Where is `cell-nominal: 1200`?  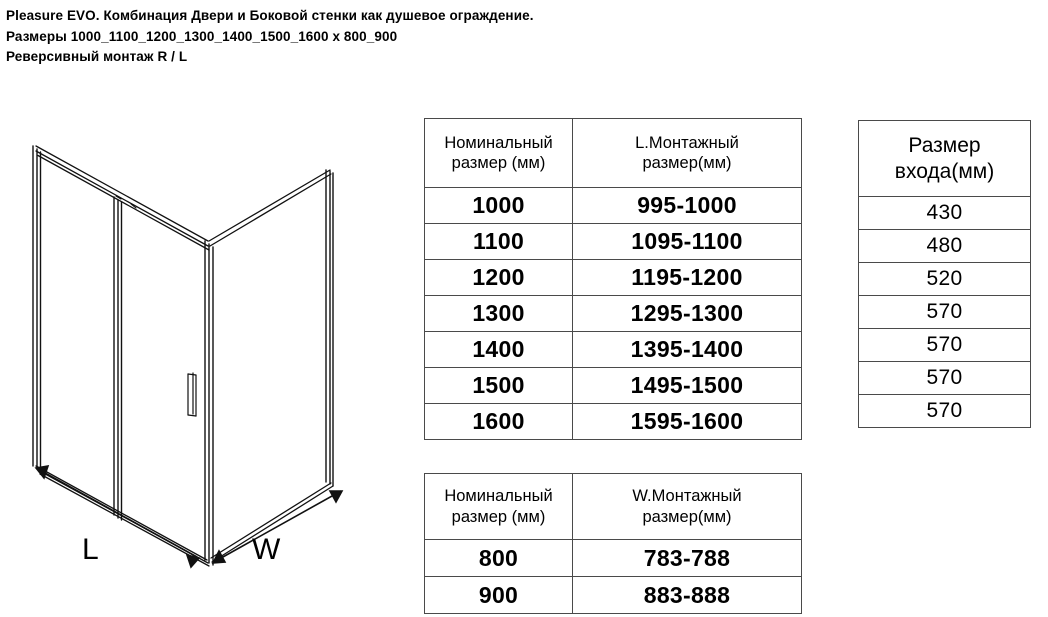
cell-nominal: 1200 is located at coordinates (498, 277).